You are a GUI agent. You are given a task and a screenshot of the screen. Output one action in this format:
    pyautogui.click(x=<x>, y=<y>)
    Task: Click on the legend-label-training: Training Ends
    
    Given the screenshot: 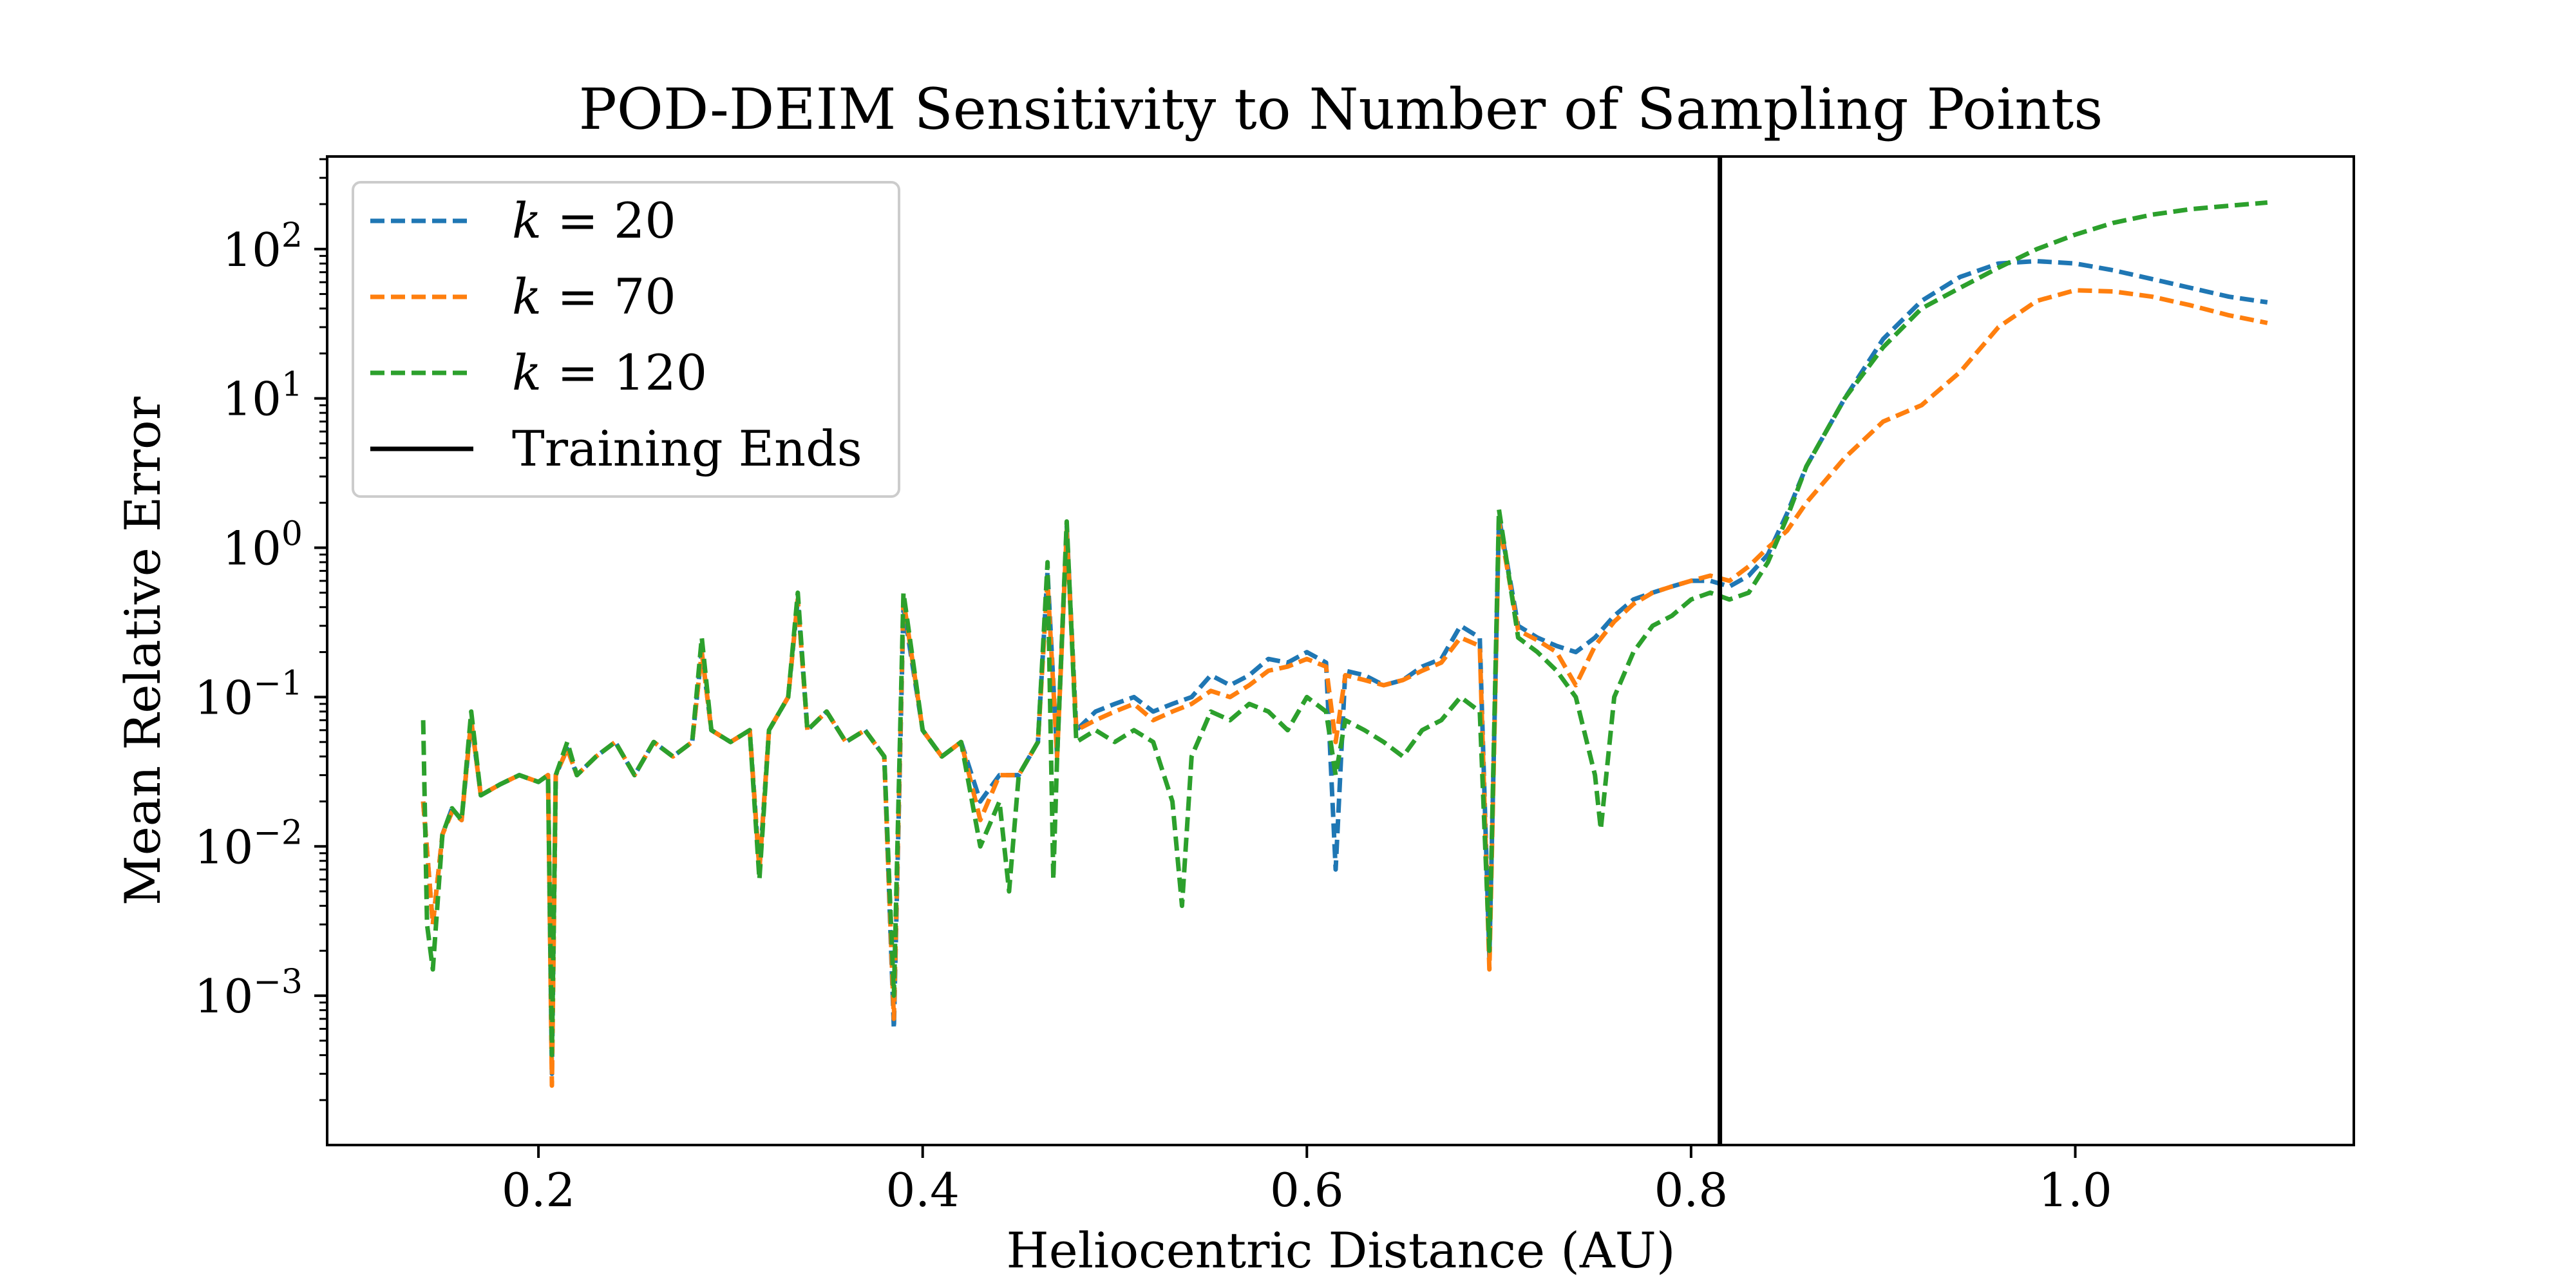 What is the action you would take?
    pyautogui.click(x=687, y=448)
    